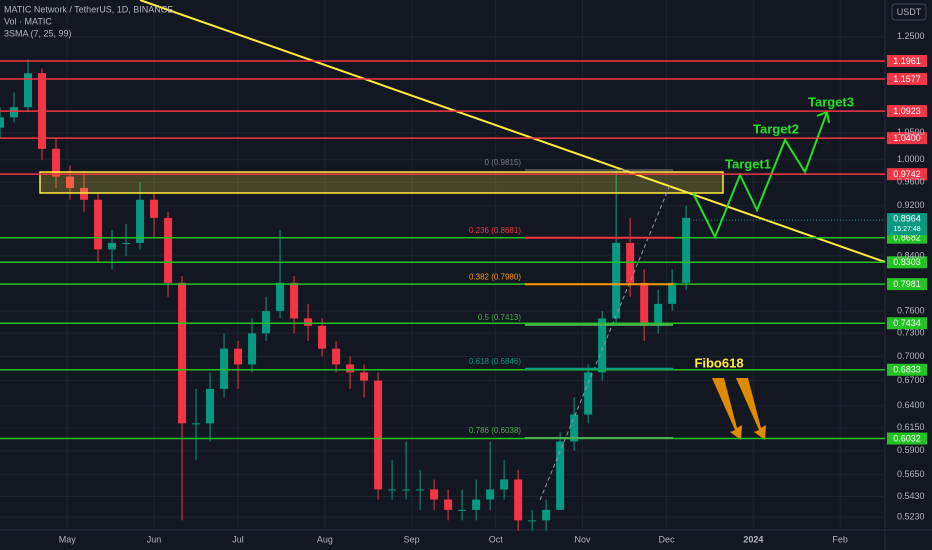 The width and height of the screenshot is (932, 550). What do you see at coordinates (911, 333) in the screenshot?
I see `y-tick-label: 0.7300` at bounding box center [911, 333].